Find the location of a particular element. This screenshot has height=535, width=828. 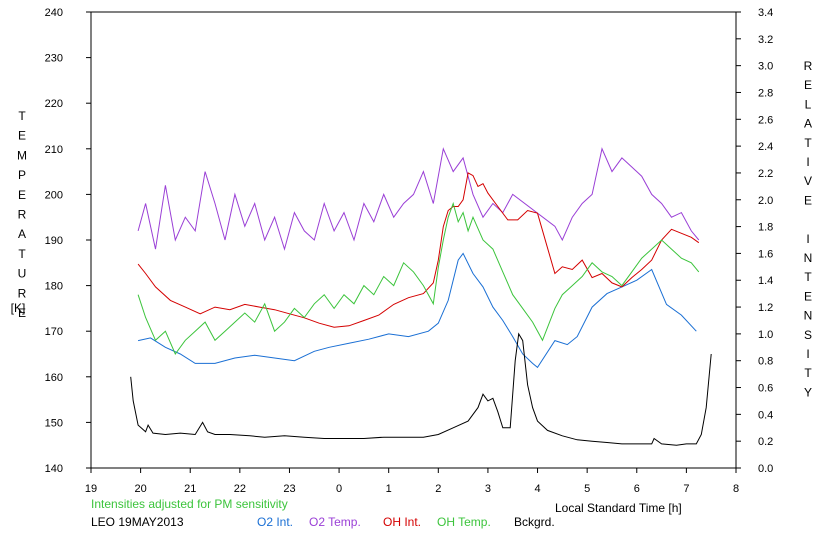

right-tick-label: 2.2 is located at coordinates (765, 174).